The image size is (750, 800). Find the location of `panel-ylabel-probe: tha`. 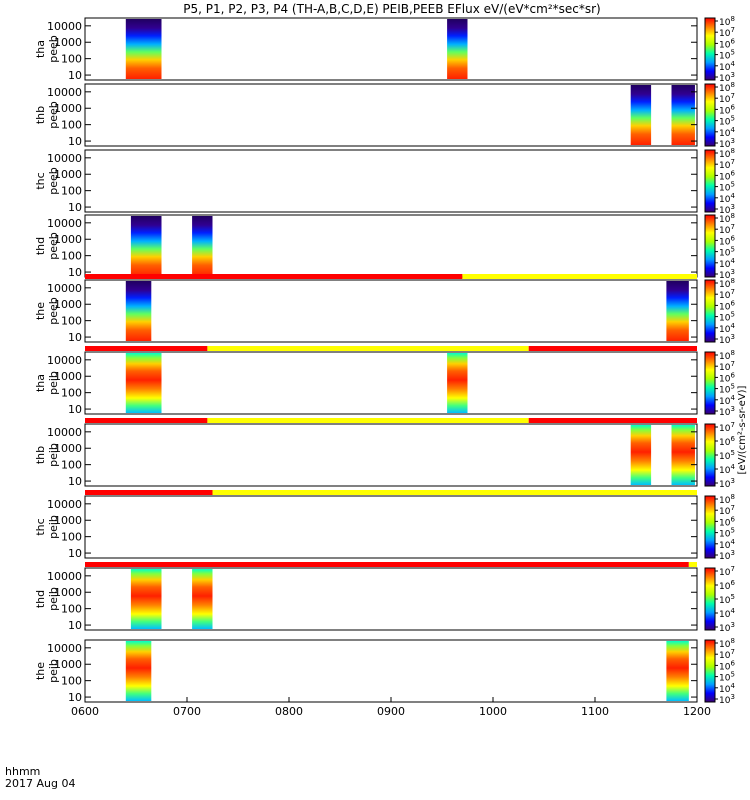

panel-ylabel-probe: tha is located at coordinates (40, 383).